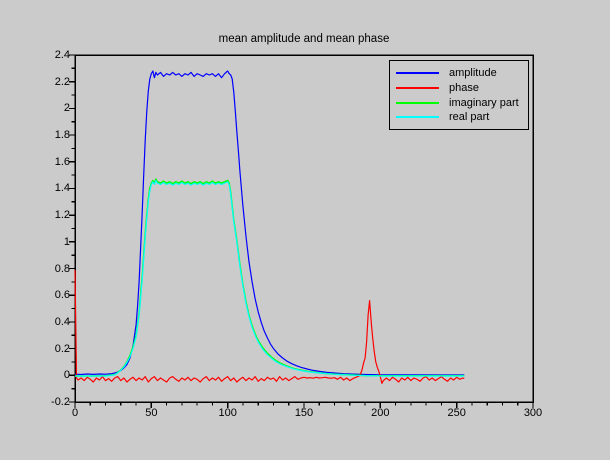 The height and width of the screenshot is (460, 610). Describe the element at coordinates (151, 413) in the screenshot. I see `x-tick-label: 50` at that location.